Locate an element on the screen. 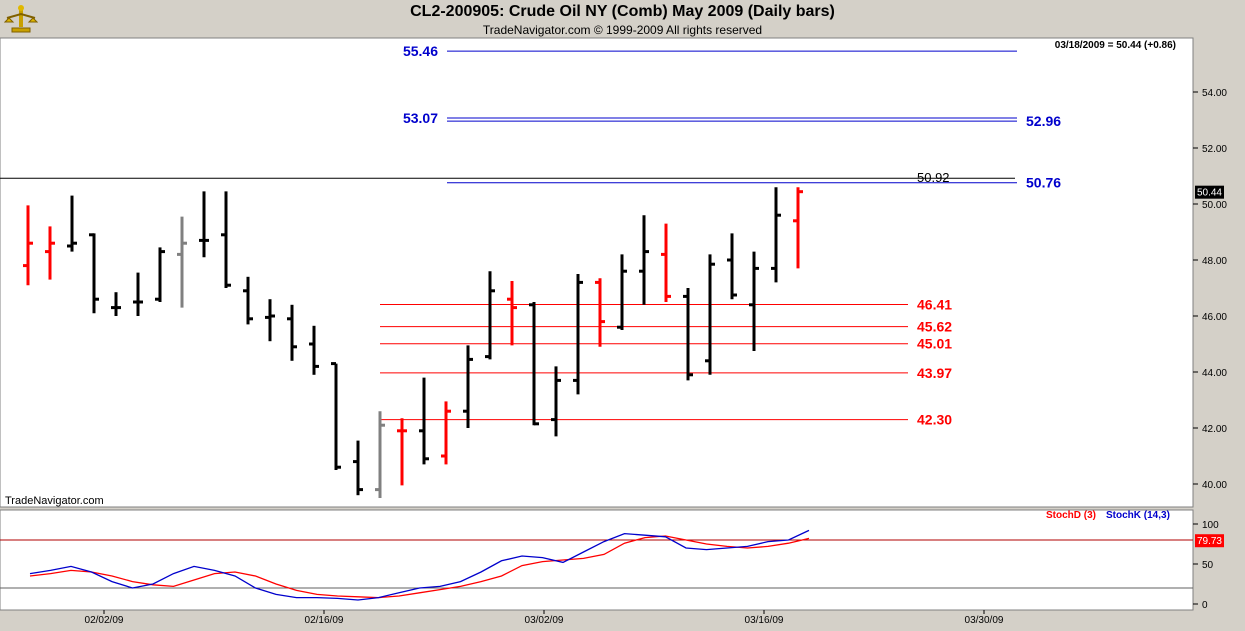  resistance-label: 50.76 is located at coordinates (1043, 183).